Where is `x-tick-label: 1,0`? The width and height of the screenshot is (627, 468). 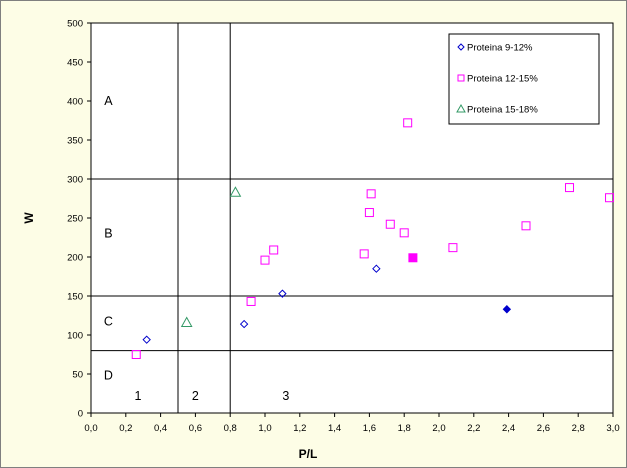 x-tick-label: 1,0 is located at coordinates (264, 428).